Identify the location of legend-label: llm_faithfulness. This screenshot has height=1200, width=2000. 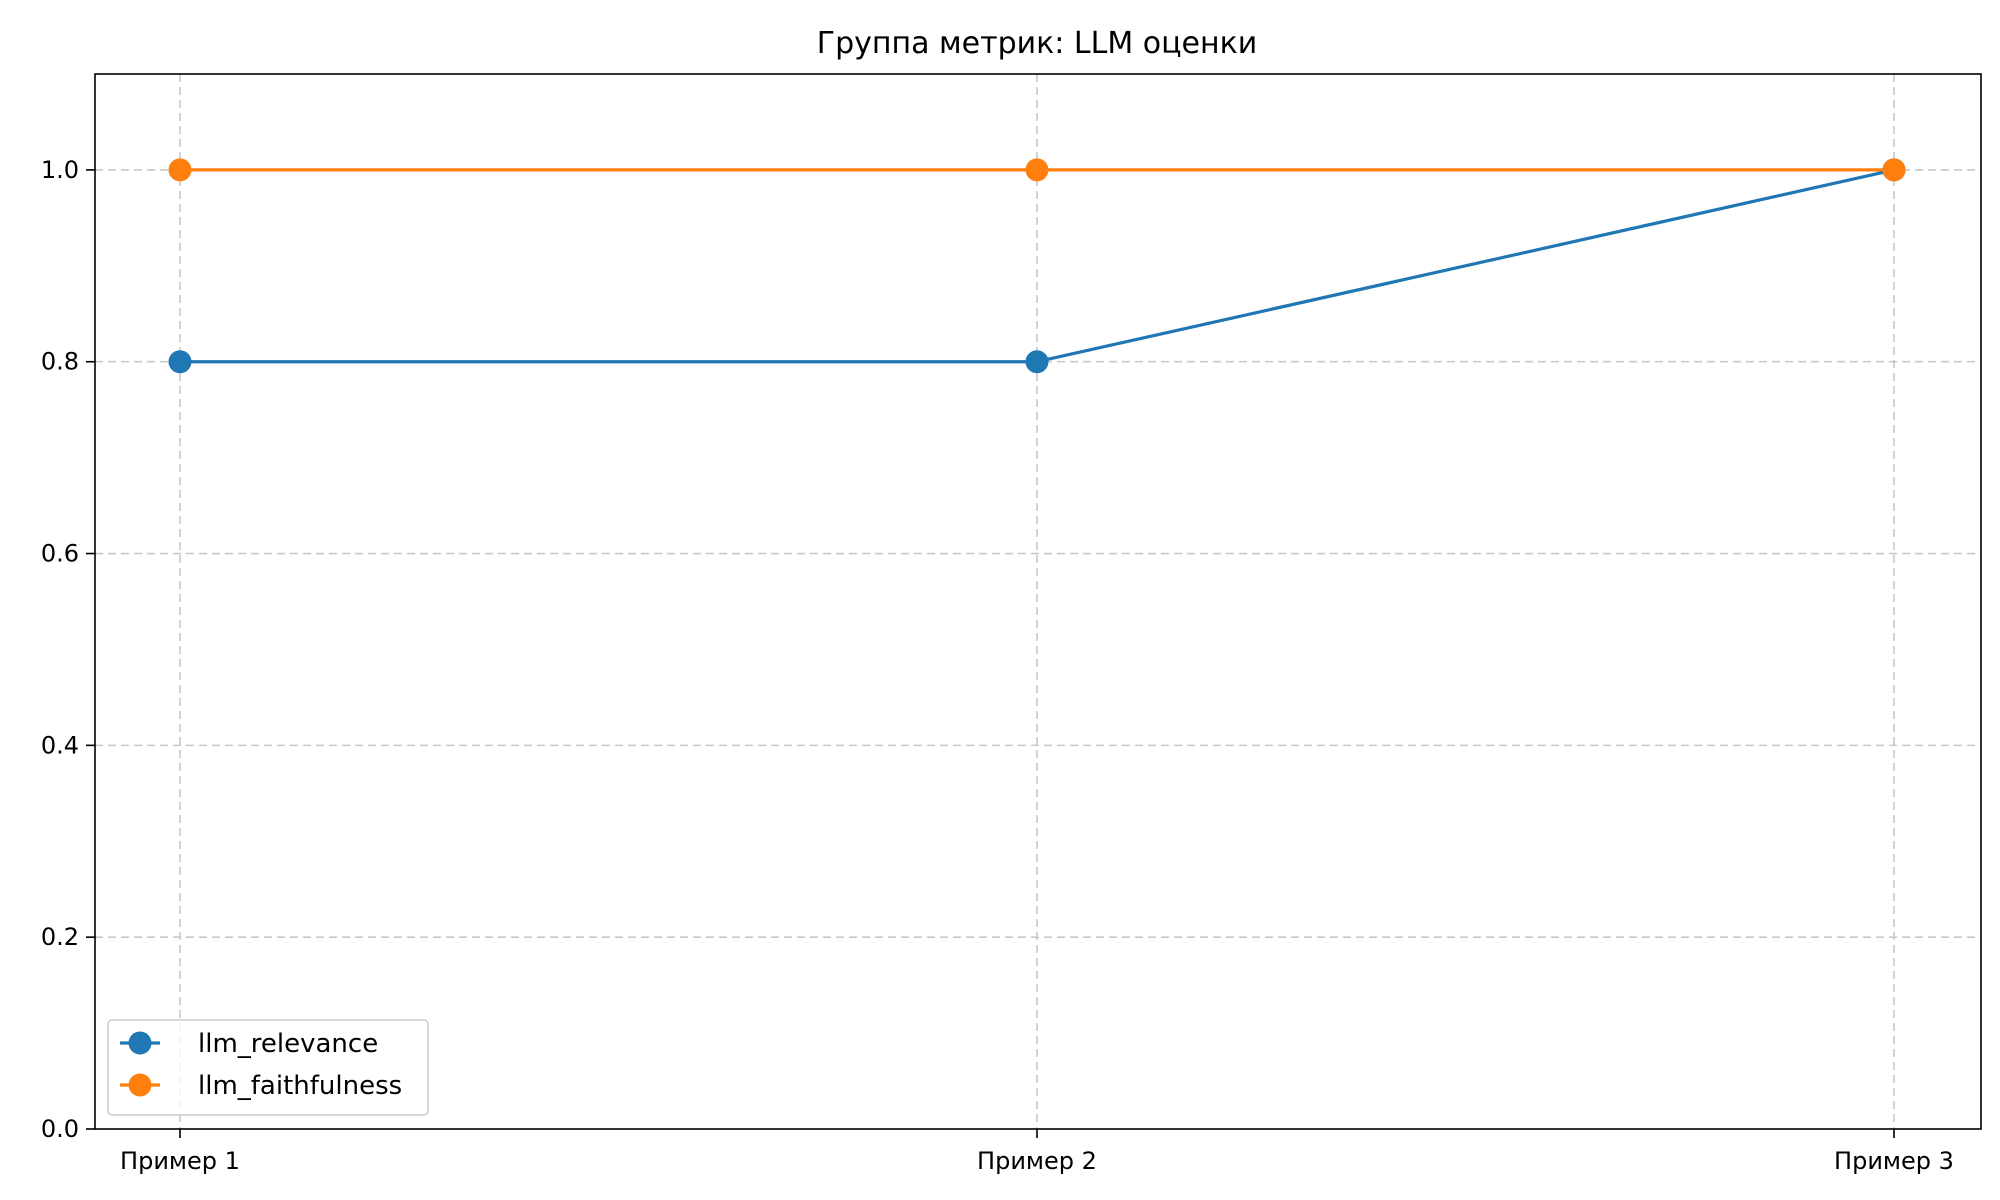
(300, 1086).